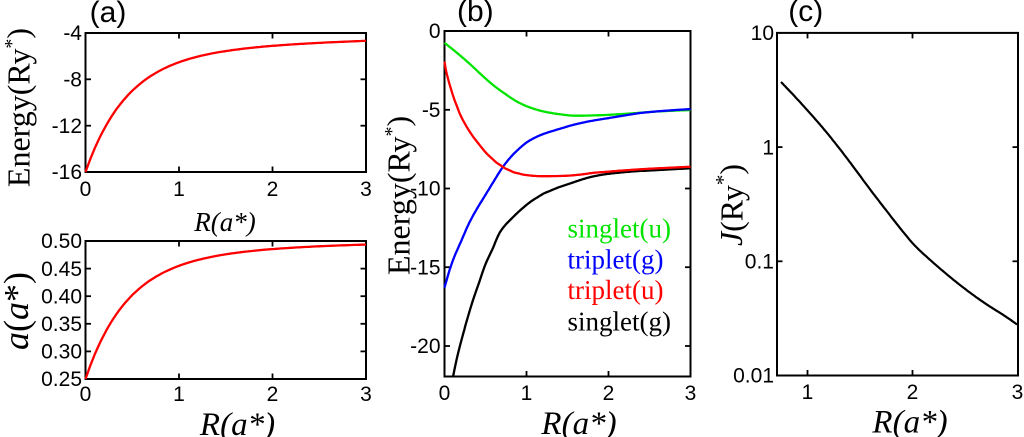 This screenshot has height=437, width=1024. Describe the element at coordinates (67, 172) in the screenshot. I see `svg-text: -16` at that location.